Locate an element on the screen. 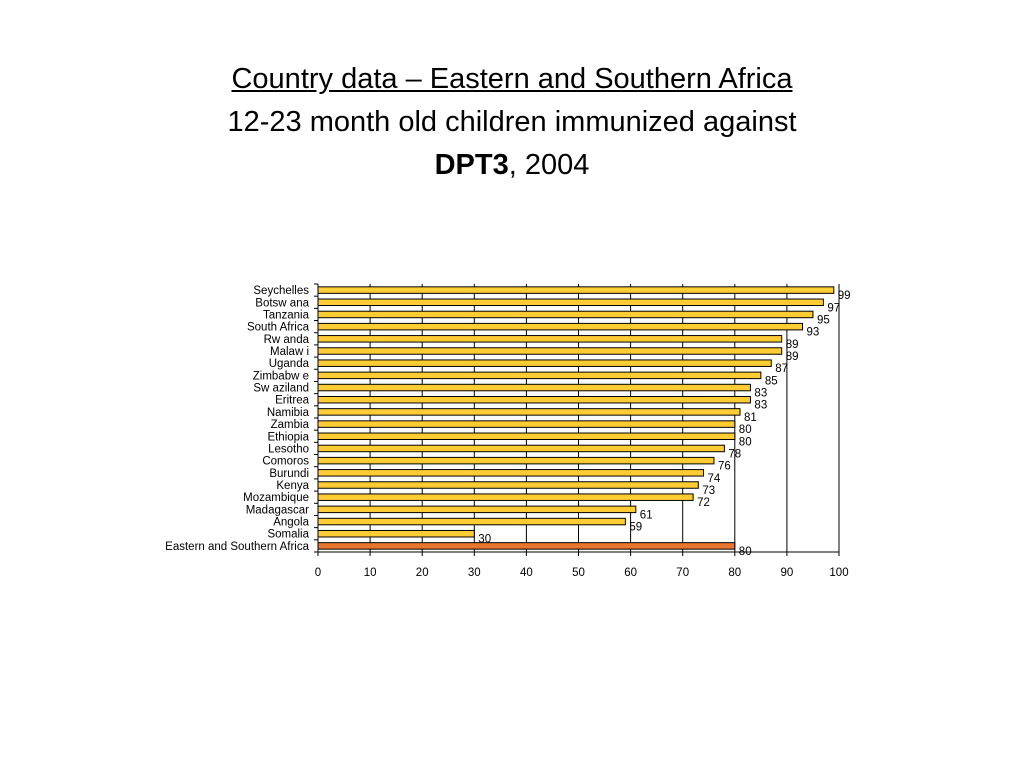 The width and height of the screenshot is (1024, 768). data-label: 87 is located at coordinates (781, 369).